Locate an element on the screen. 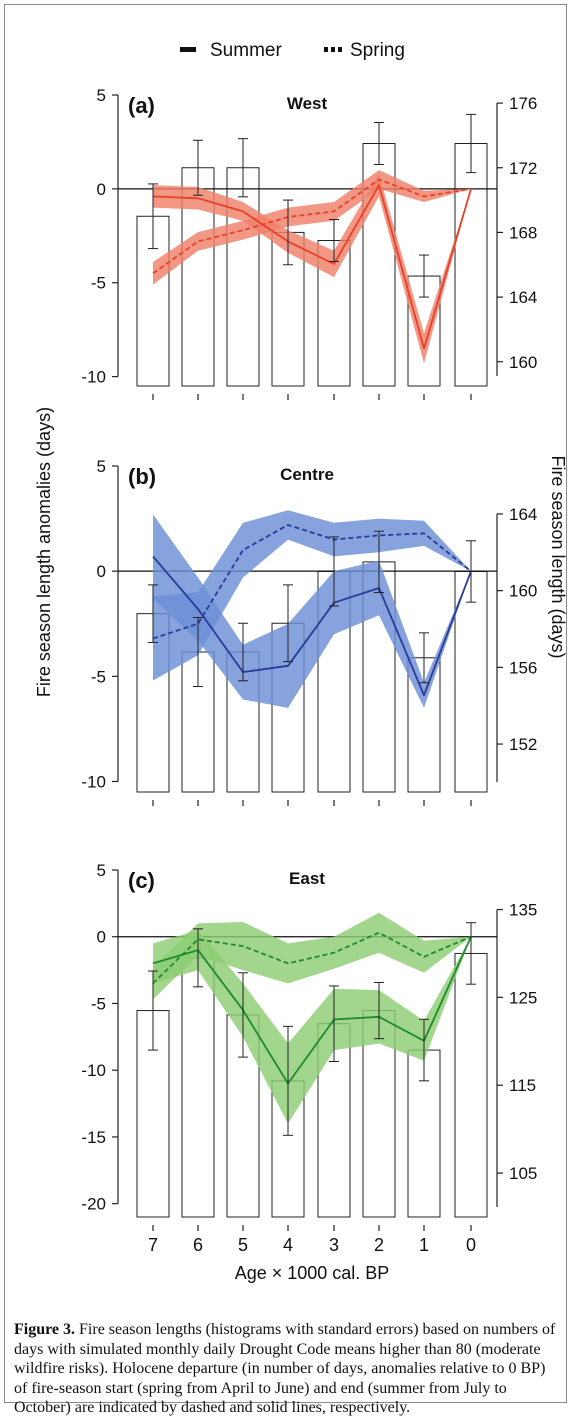 This screenshot has width=573, height=1418. x-tick-label: 2 is located at coordinates (379, 1245).